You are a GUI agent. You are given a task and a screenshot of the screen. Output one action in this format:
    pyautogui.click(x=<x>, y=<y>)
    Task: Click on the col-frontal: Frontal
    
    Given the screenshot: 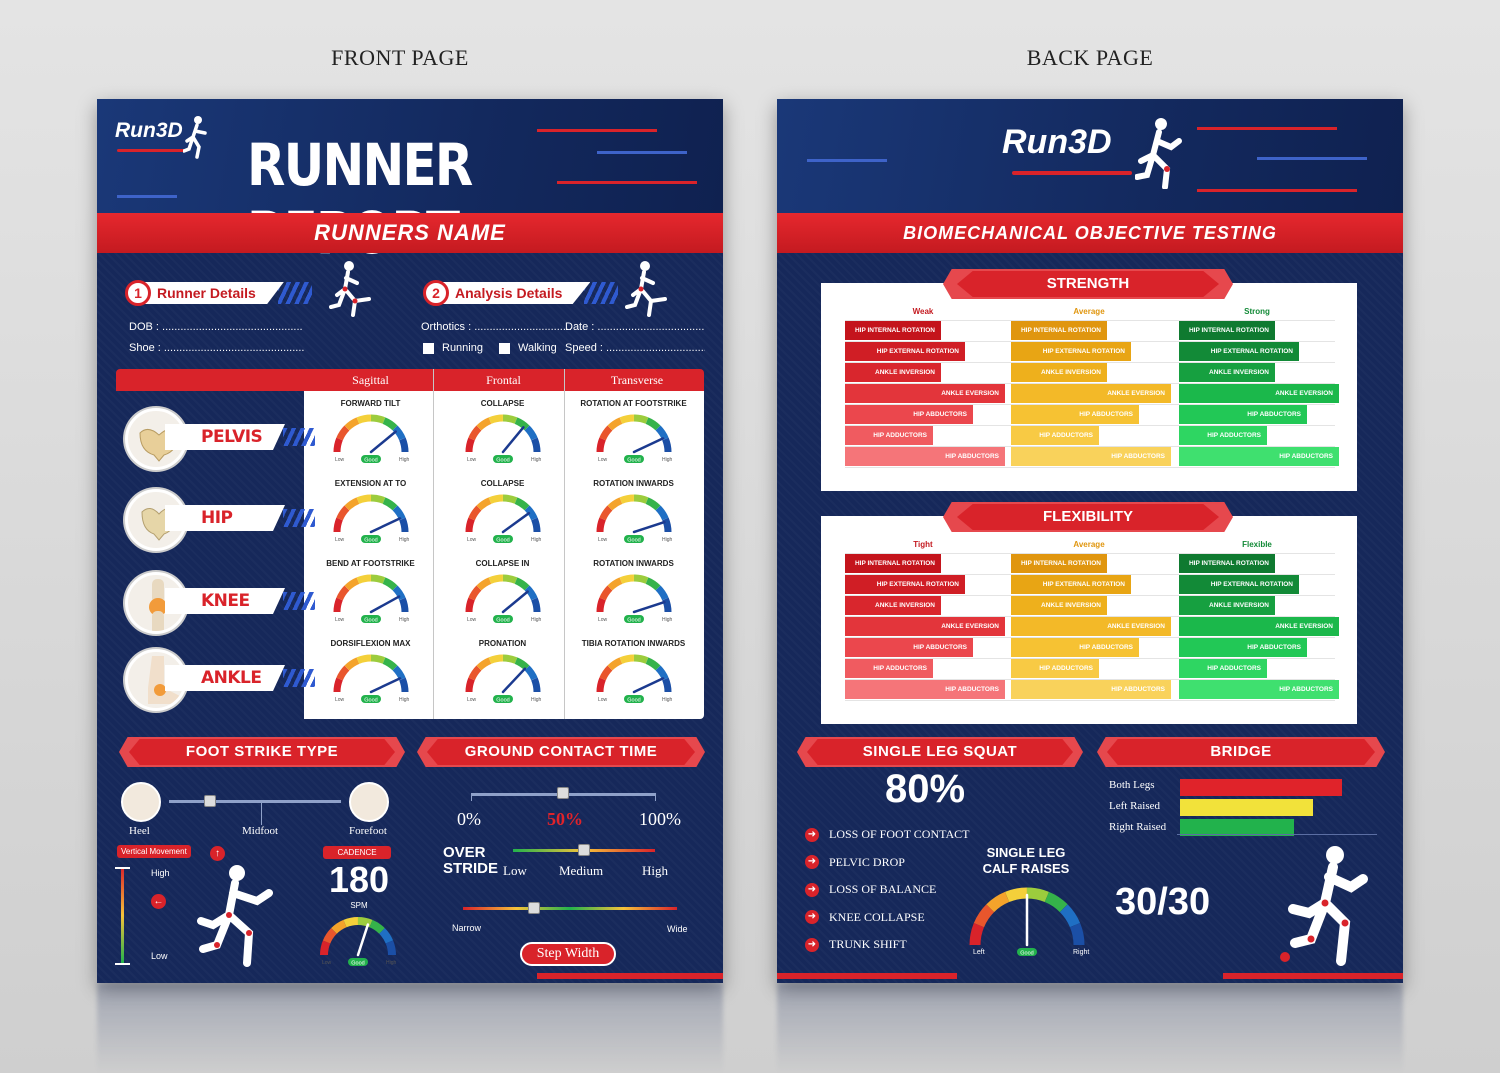 What is the action you would take?
    pyautogui.click(x=503, y=380)
    